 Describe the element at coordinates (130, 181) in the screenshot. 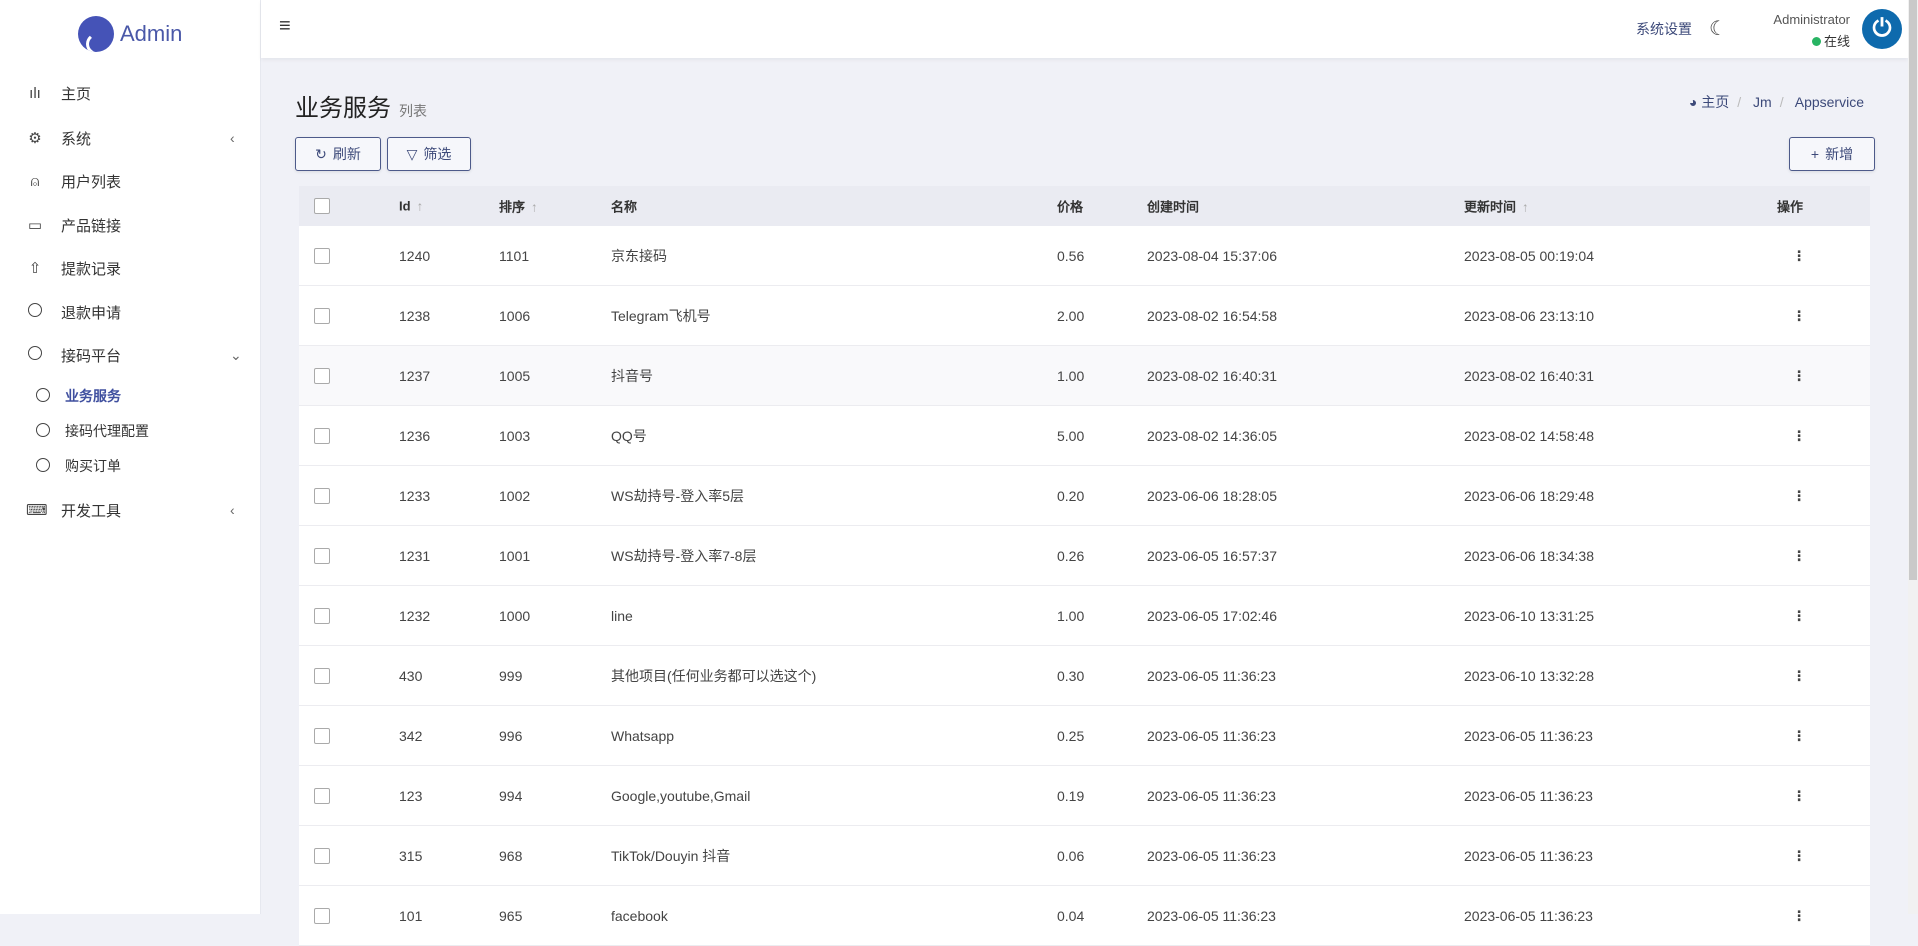

I see `sidebar-item-2: ⍝ 用户列表` at that location.